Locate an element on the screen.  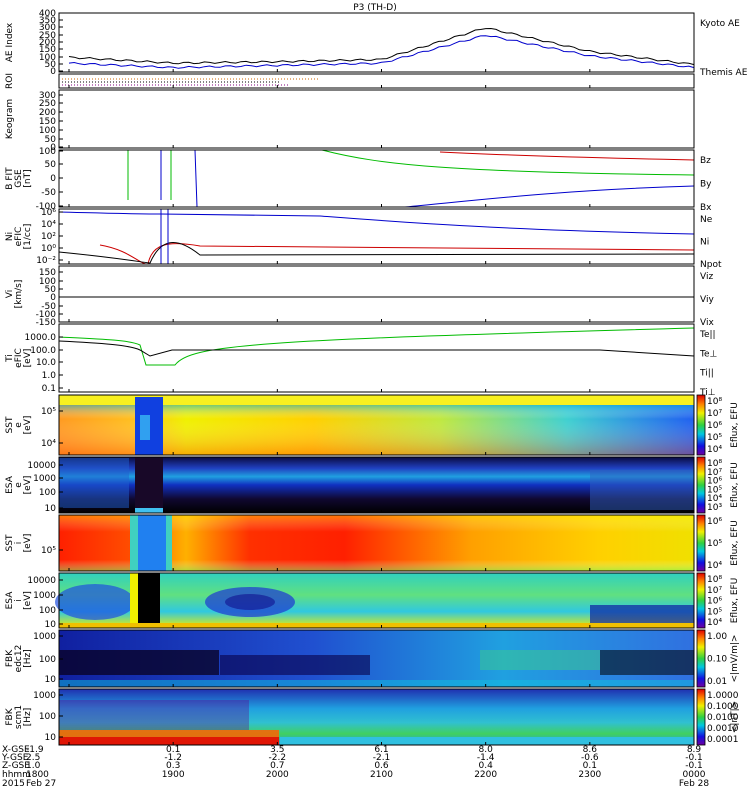
legend-entry: Npot is located at coordinates (711, 265).